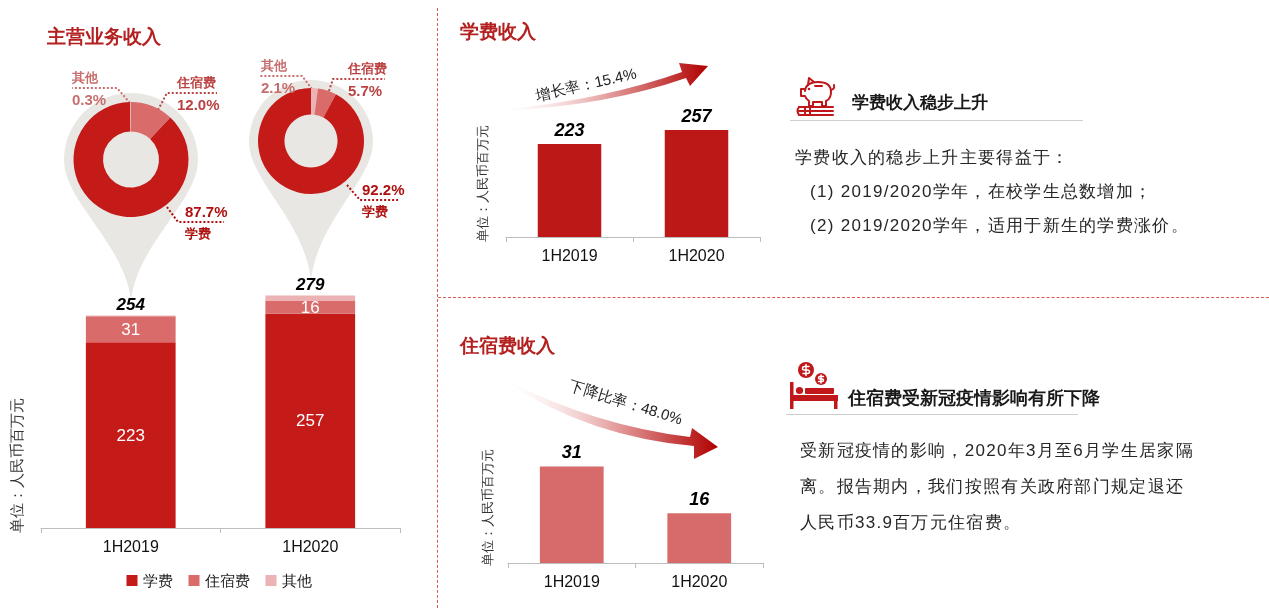 The image size is (1269, 616). Describe the element at coordinates (89, 99) in the screenshot. I see `data-label: 0.3%` at that location.